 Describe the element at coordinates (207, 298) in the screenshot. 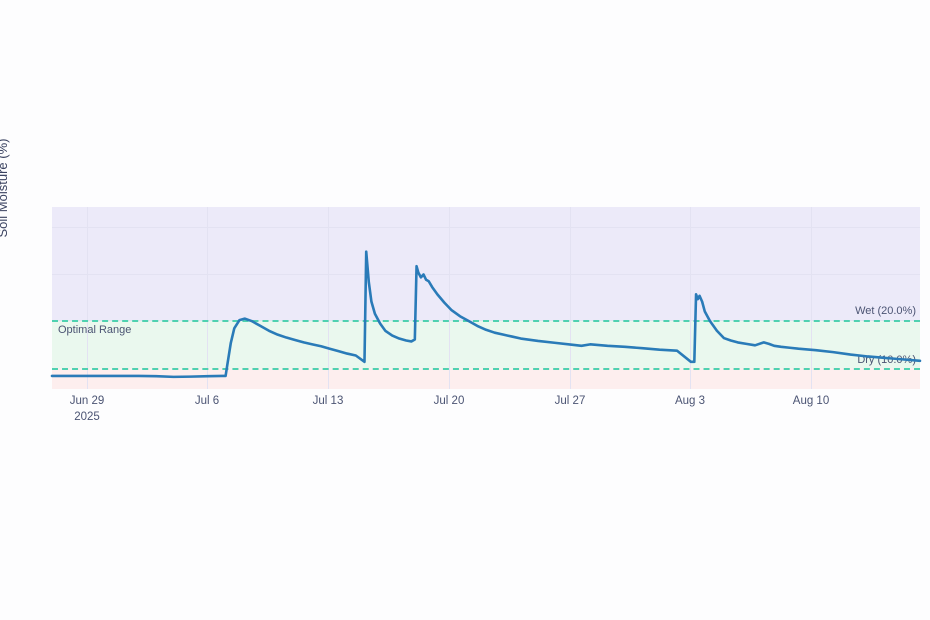

I see `gridline-x-jul6` at that location.